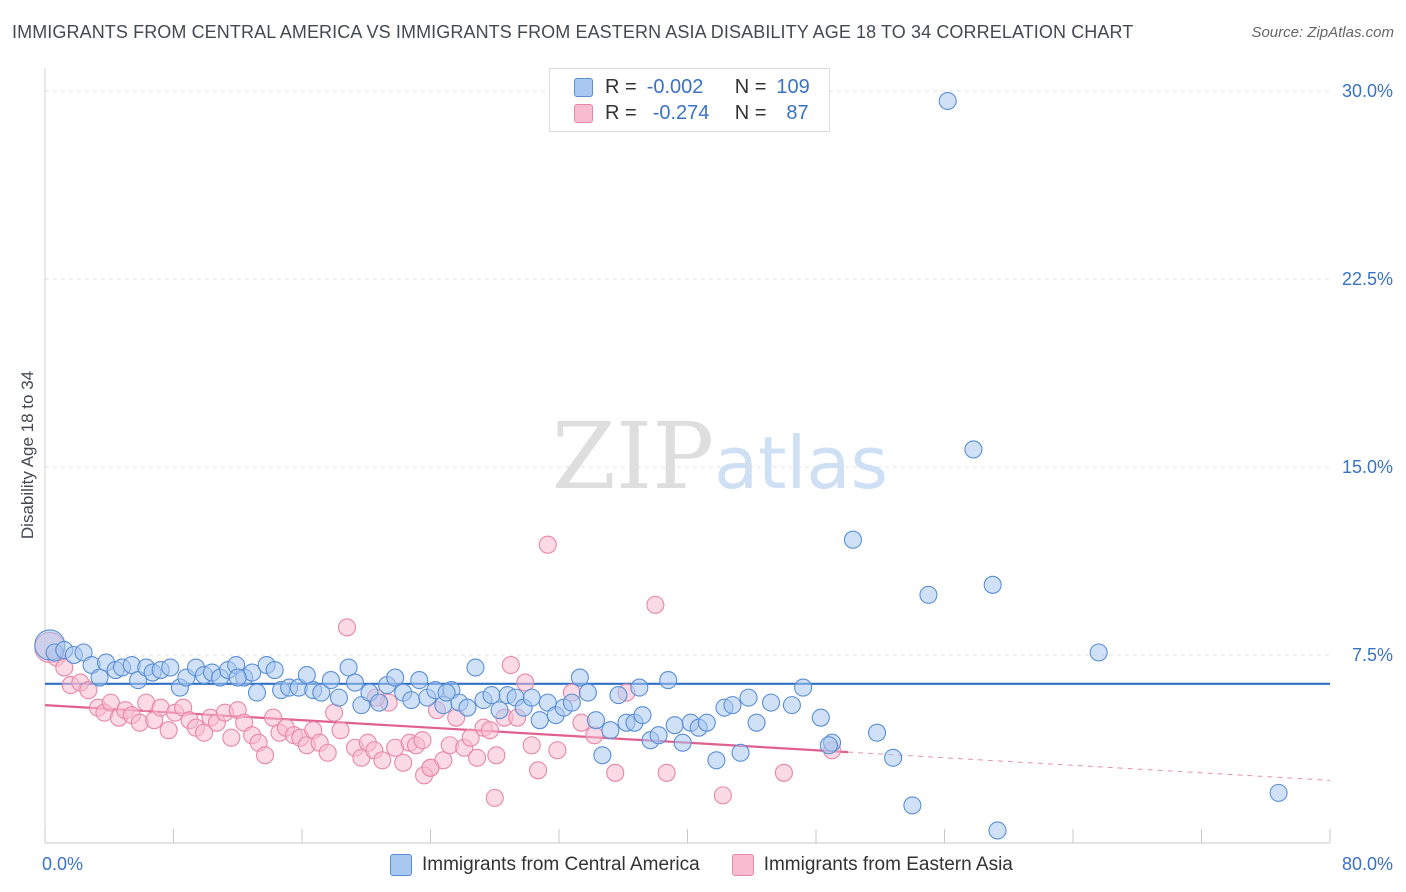 The image size is (1406, 892). Describe the element at coordinates (742, 865) in the screenshot. I see `series-swatch-pink` at that location.